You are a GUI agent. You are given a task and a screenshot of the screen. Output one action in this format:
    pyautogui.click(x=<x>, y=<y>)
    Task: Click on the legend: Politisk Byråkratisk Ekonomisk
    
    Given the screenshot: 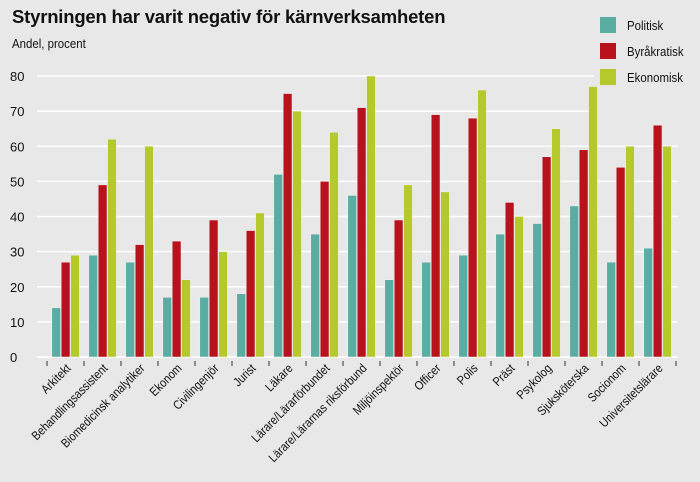 What is the action you would take?
    pyautogui.click(x=645, y=51)
    